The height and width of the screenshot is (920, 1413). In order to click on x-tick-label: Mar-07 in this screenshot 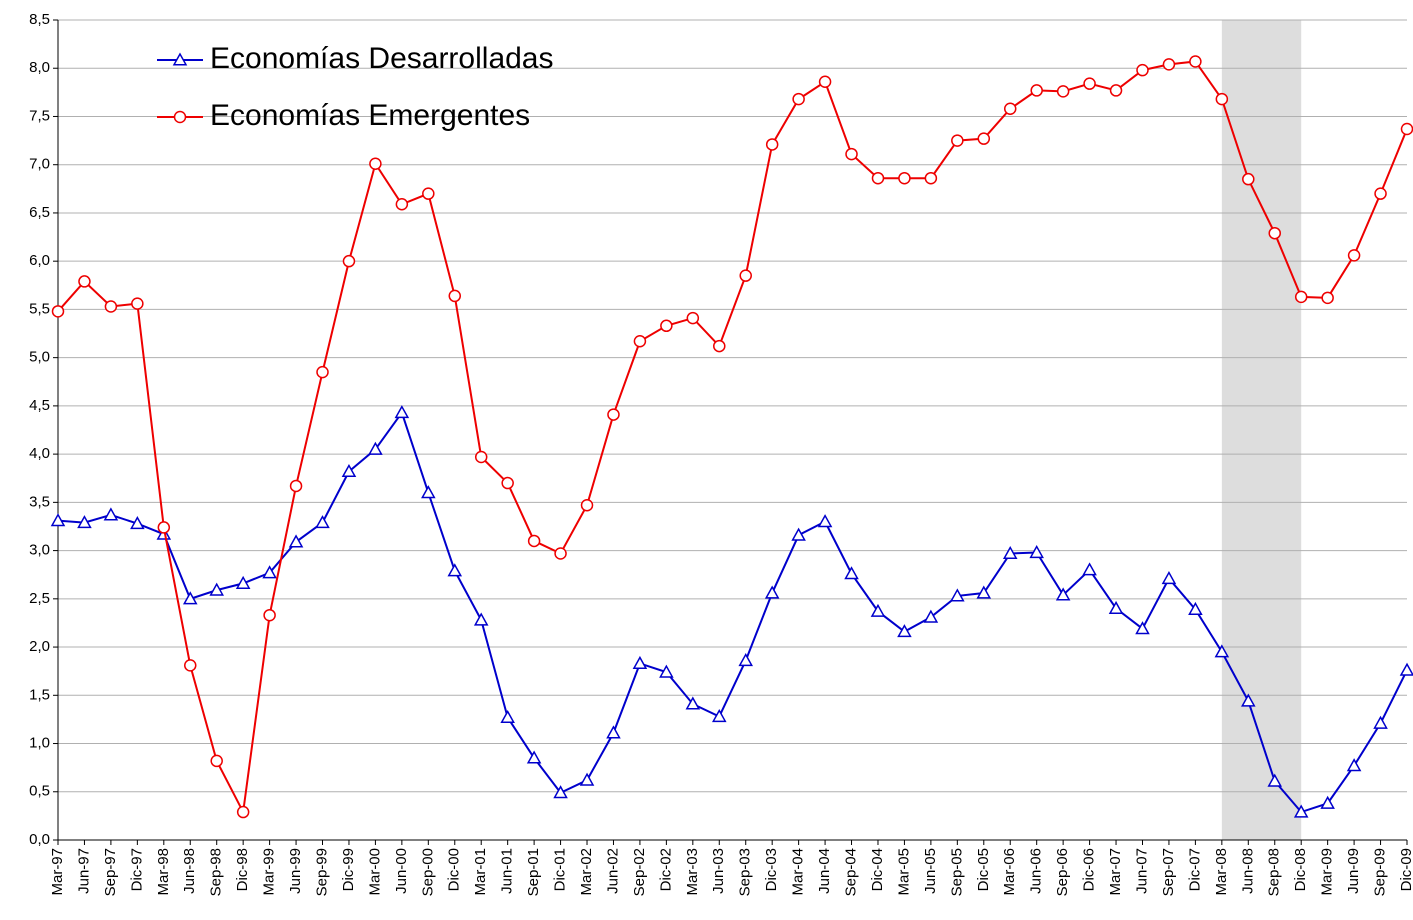, I will do `click(1115, 872)`.